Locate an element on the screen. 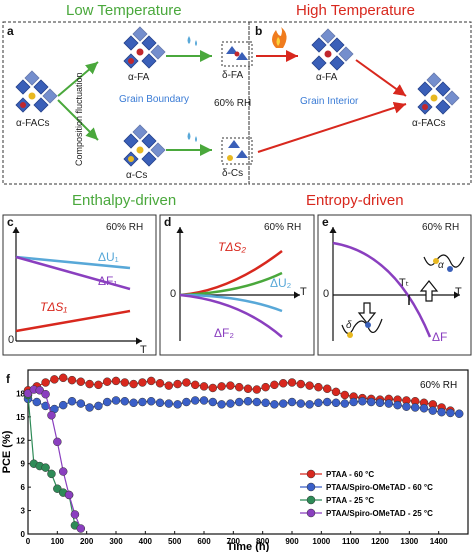  panel-c-origin: 0 is located at coordinates (11, 340).